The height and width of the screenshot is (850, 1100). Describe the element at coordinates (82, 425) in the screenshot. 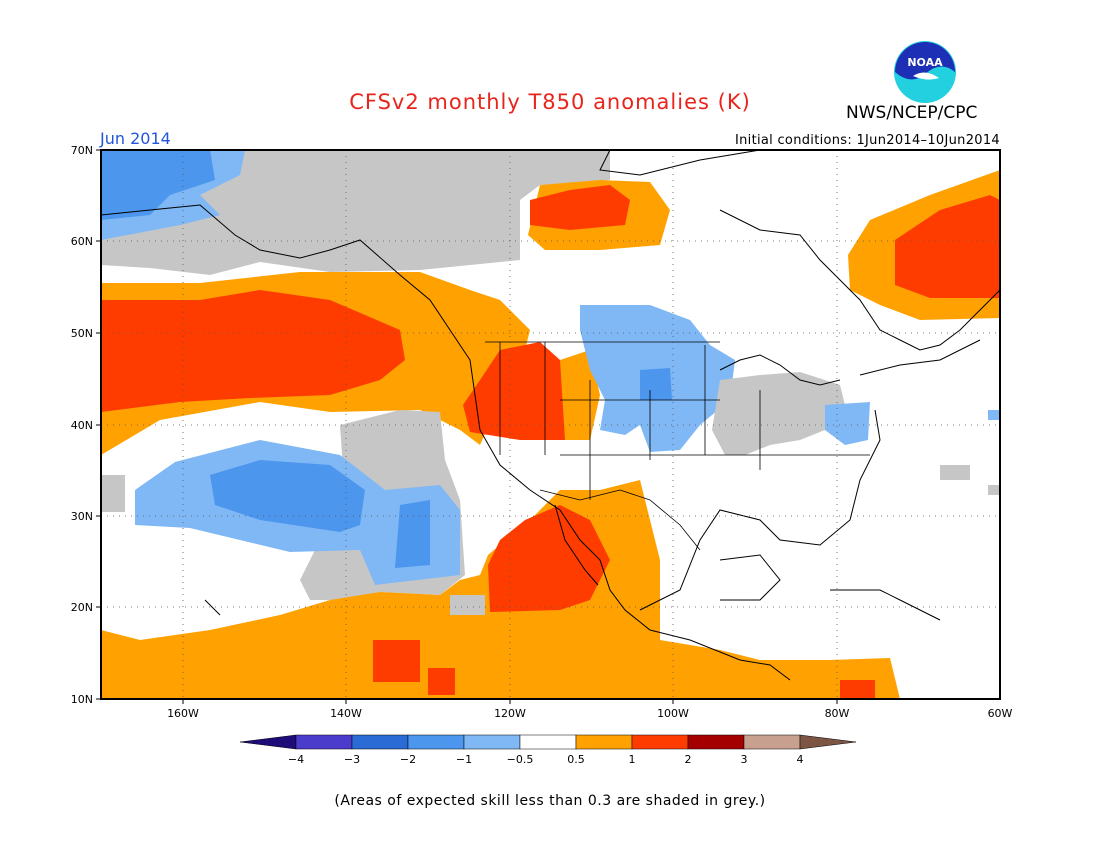

I see `lat-tick-label: 40N` at that location.